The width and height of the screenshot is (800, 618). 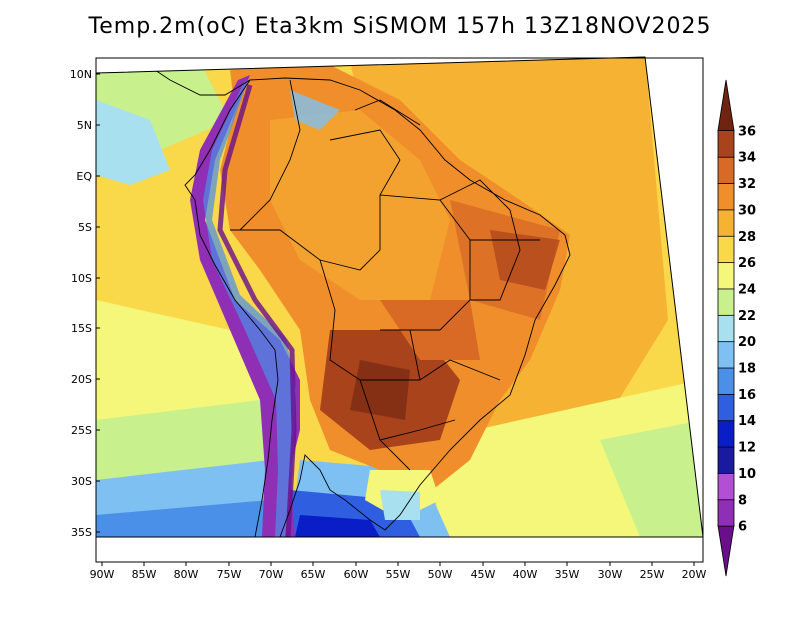 I want to click on lon-label: 55W, so click(x=398, y=574).